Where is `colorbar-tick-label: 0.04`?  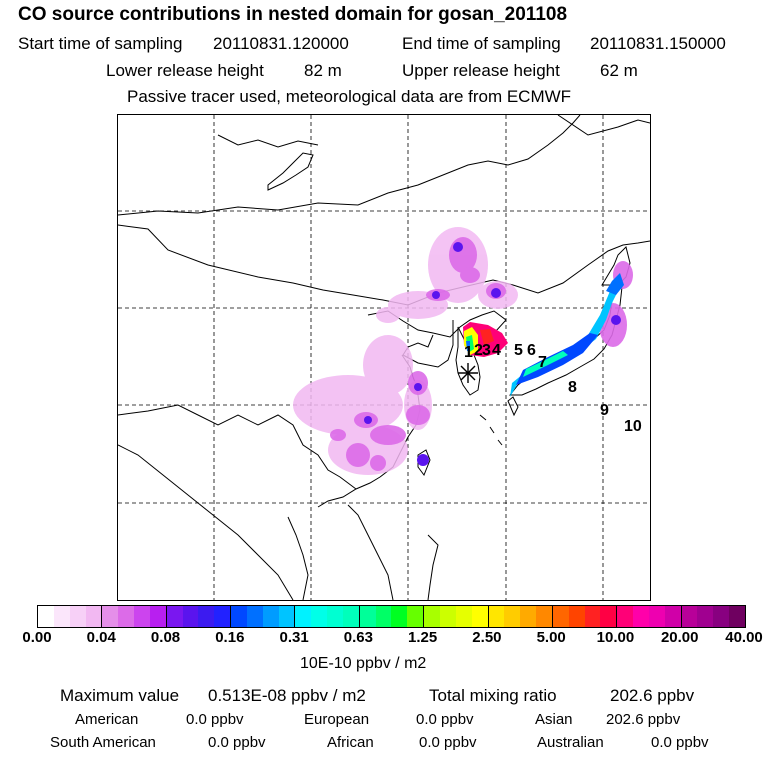 colorbar-tick-label: 0.04 is located at coordinates (101, 637).